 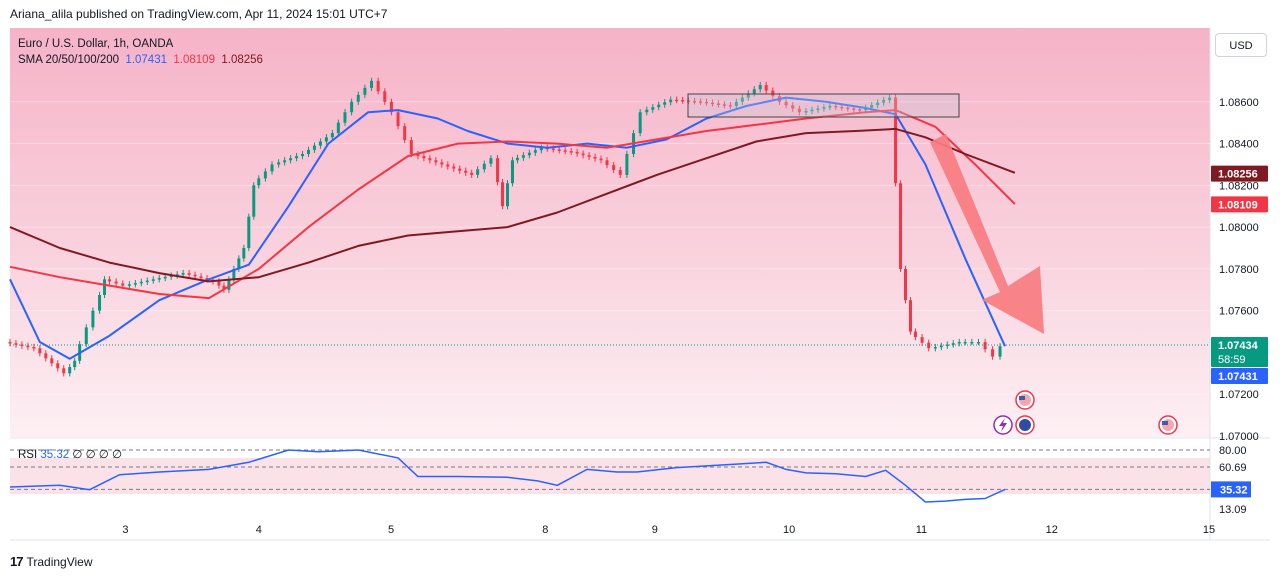 What do you see at coordinates (51, 561) in the screenshot?
I see `tradingview-logo: 17 TradingView` at bounding box center [51, 561].